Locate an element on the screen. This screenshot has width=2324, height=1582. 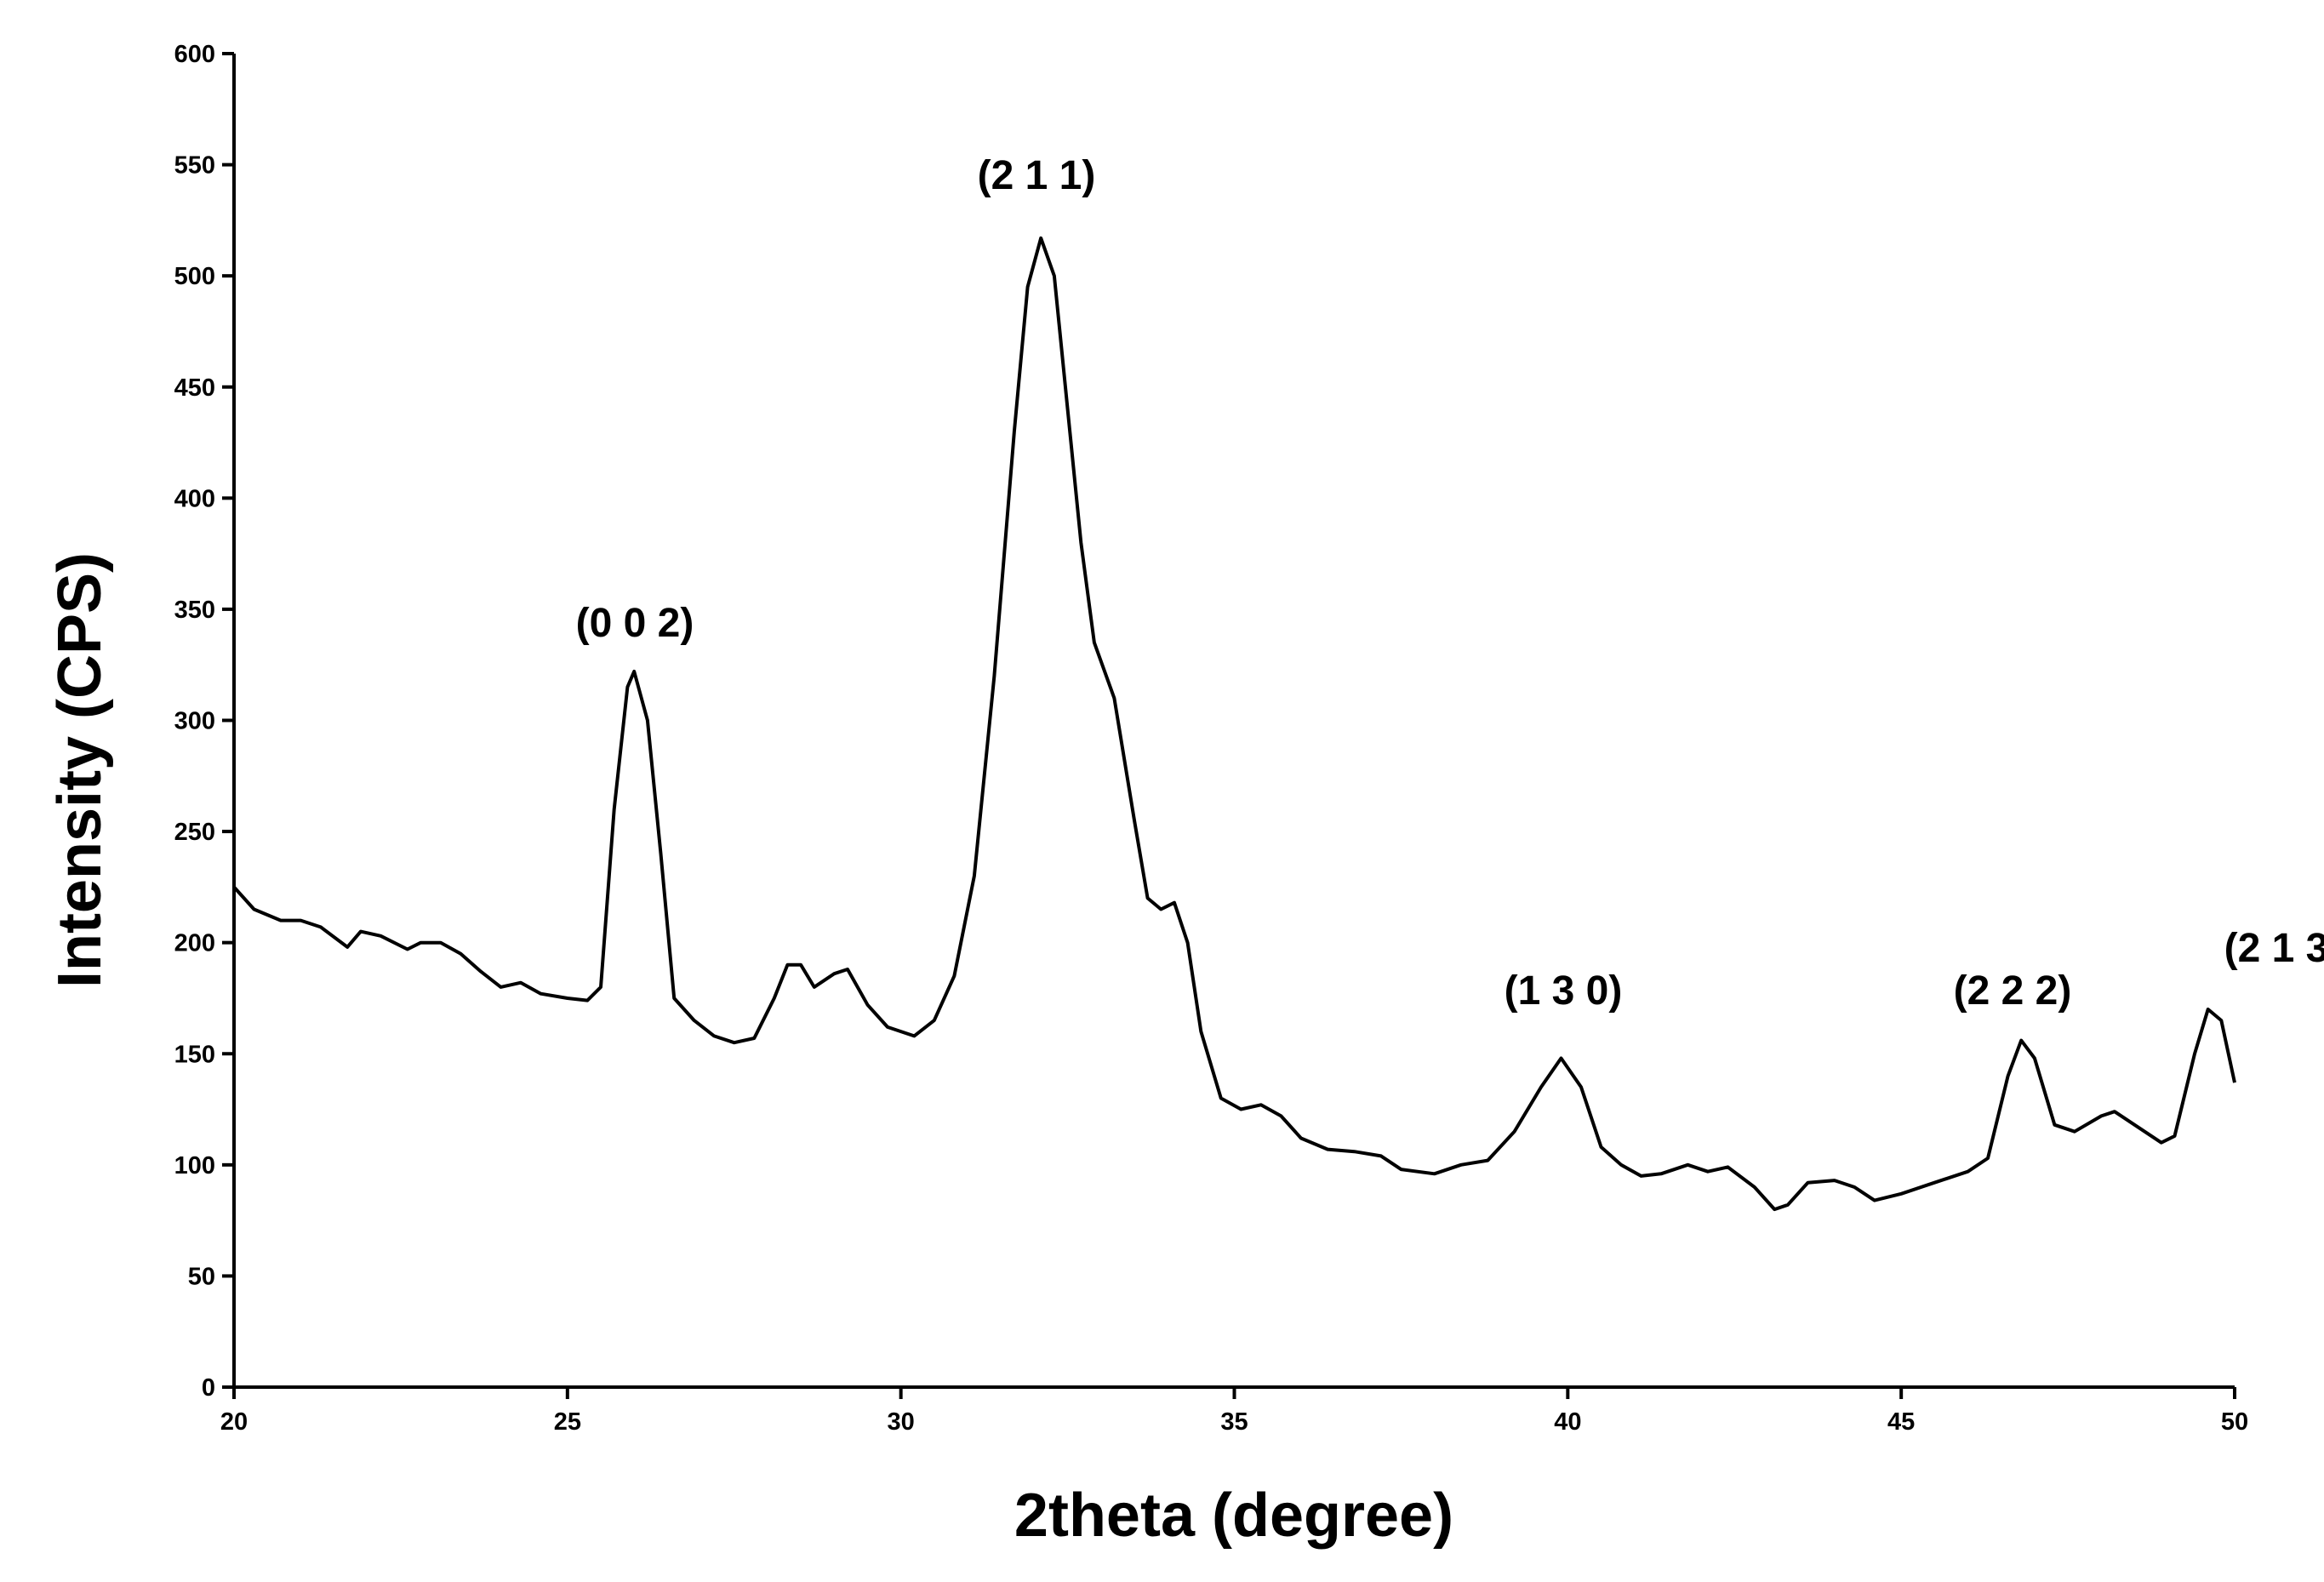
peak-label: (2 1 1) is located at coordinates (1037, 175).